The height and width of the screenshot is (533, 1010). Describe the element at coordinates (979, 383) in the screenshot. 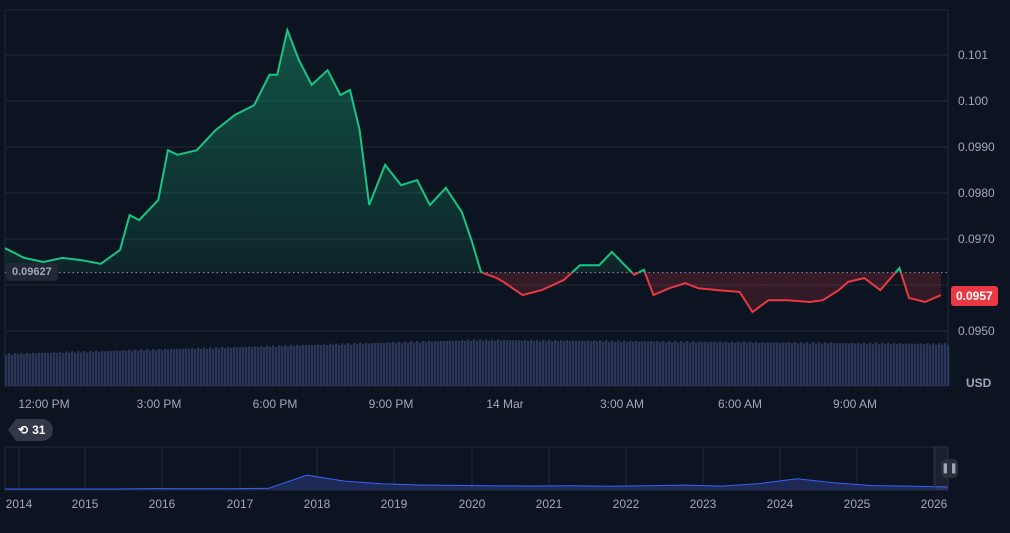

I see `currency-label: USD` at that location.